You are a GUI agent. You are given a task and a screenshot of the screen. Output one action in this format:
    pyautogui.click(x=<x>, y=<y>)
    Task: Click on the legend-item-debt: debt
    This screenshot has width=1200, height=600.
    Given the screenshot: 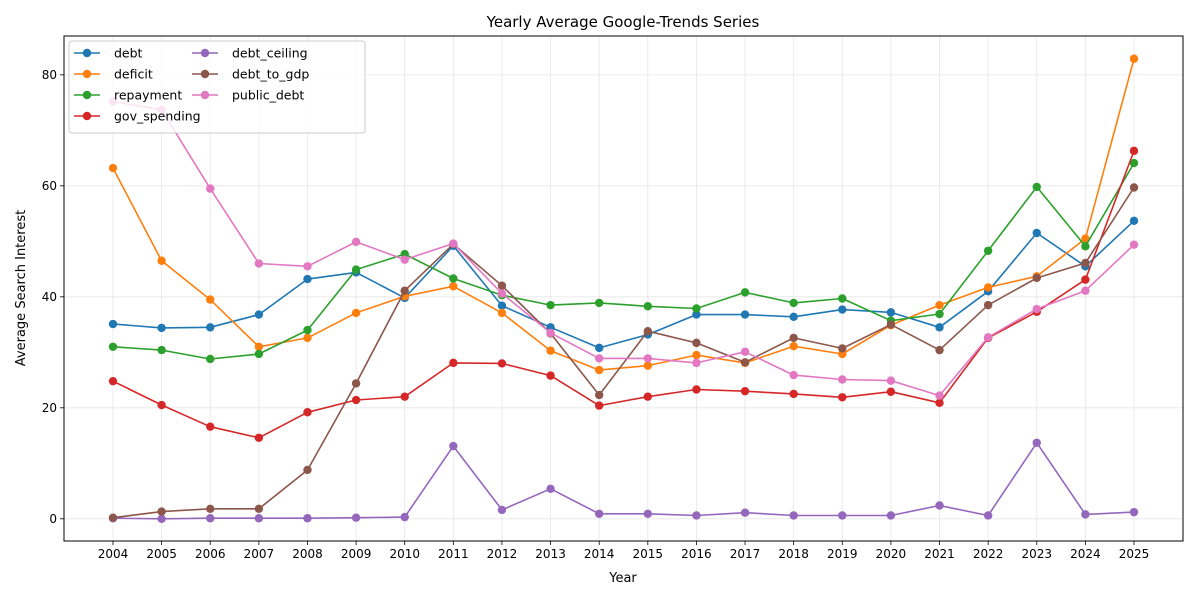 What is the action you would take?
    pyautogui.click(x=108, y=53)
    